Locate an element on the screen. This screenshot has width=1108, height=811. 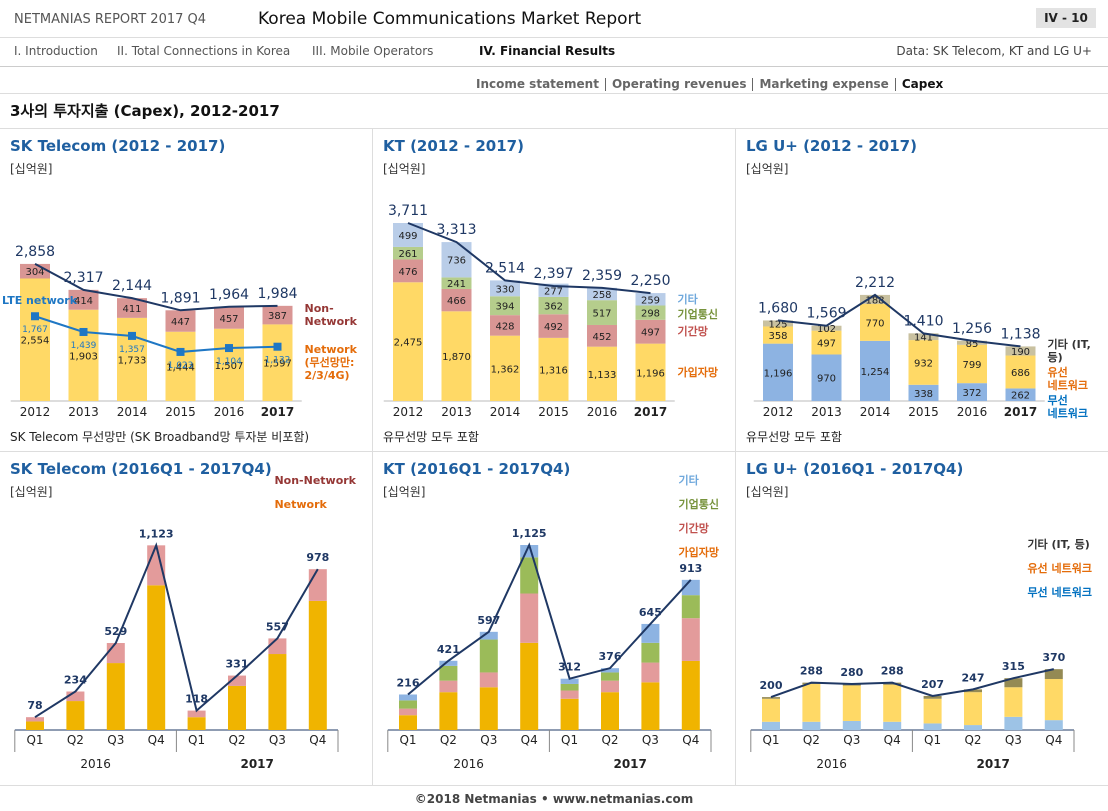
total-label: 118 is located at coordinates (196, 699).